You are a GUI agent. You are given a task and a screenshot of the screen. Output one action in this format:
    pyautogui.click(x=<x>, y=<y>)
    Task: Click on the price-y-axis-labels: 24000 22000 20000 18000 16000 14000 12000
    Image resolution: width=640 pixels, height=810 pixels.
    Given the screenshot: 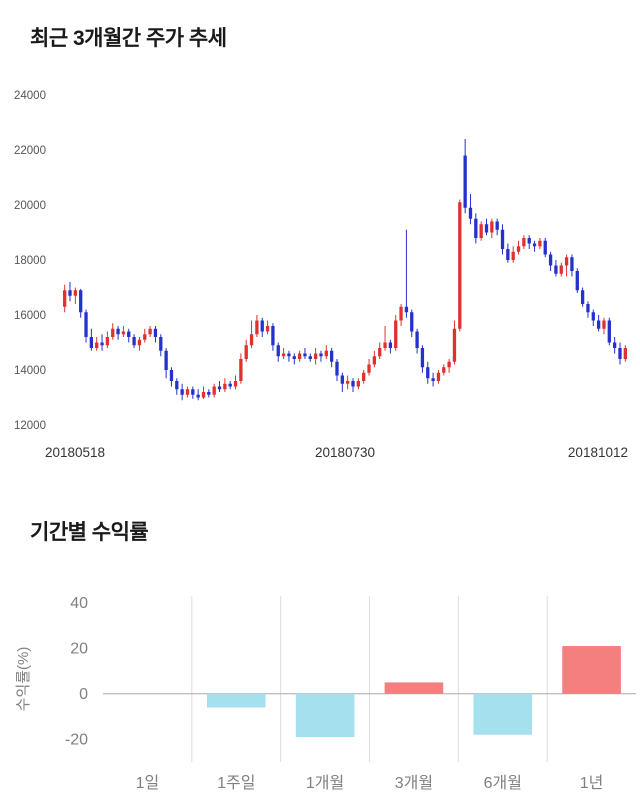 What is the action you would take?
    pyautogui.click(x=30, y=261)
    